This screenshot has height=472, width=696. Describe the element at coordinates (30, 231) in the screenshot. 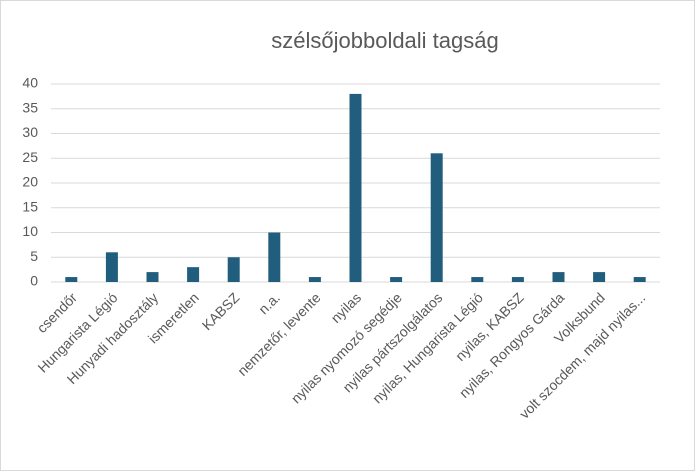

I see `y-tick-label: 10` at that location.